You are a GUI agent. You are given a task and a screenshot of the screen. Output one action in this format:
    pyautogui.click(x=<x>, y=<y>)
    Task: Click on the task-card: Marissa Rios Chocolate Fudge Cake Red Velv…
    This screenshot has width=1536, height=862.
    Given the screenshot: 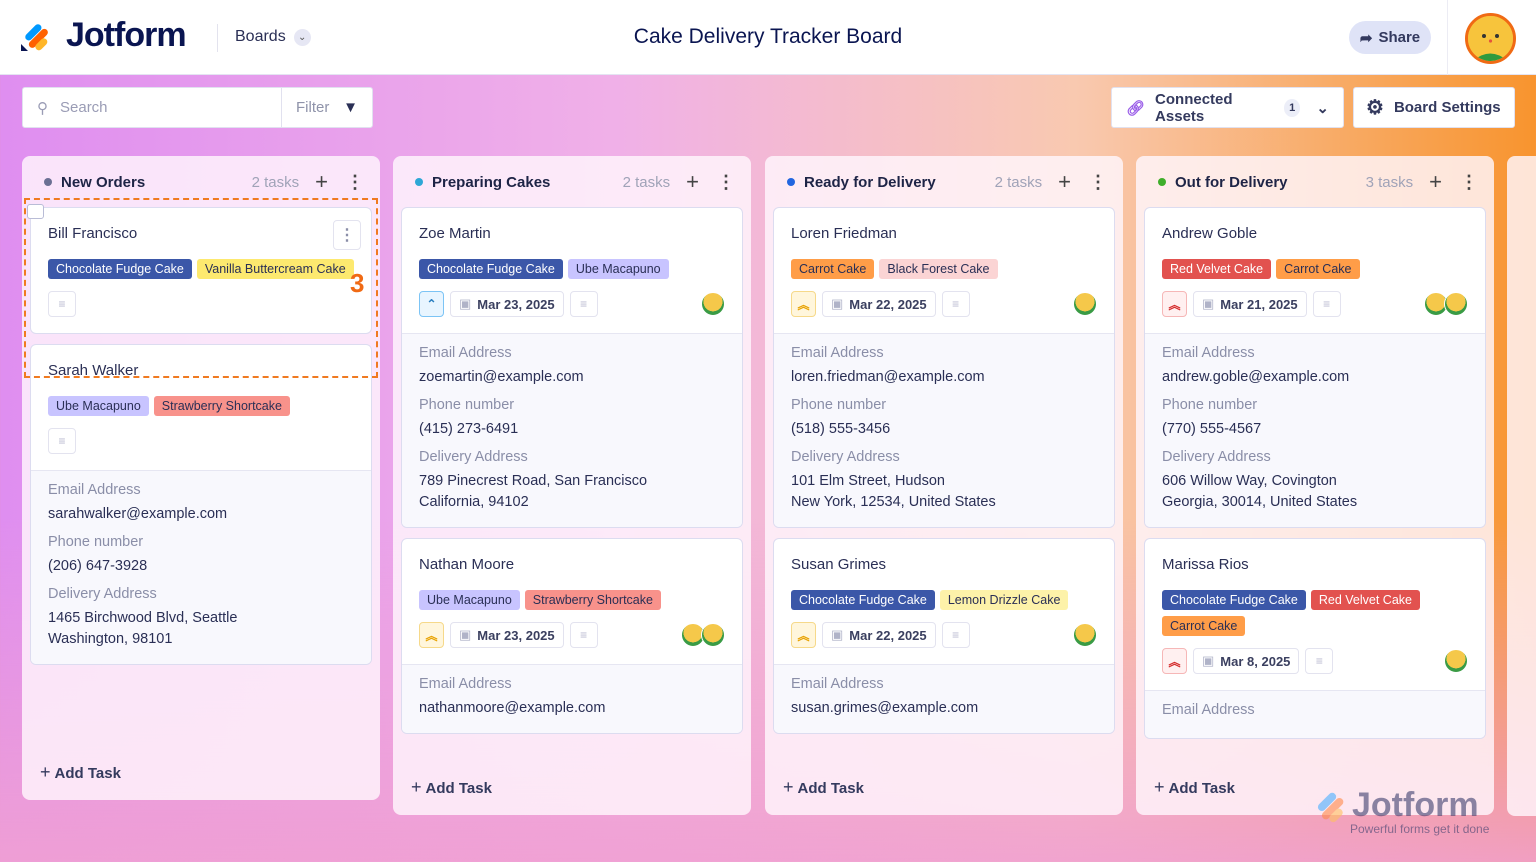 What is the action you would take?
    pyautogui.click(x=1315, y=638)
    